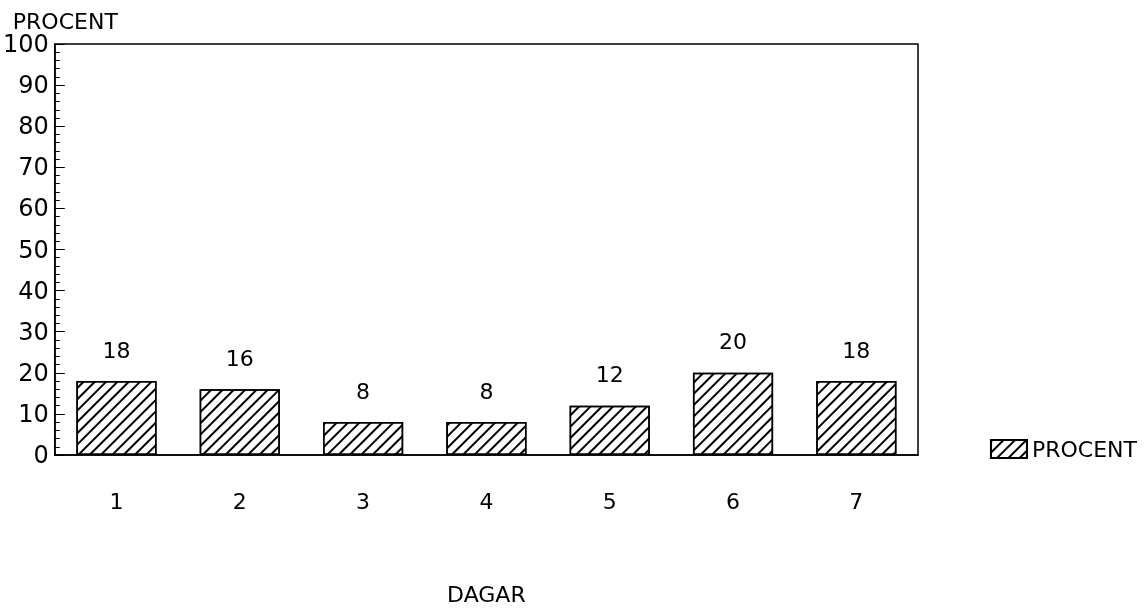  Describe the element at coordinates (486, 501) in the screenshot. I see `x-tick-label: 4` at that location.